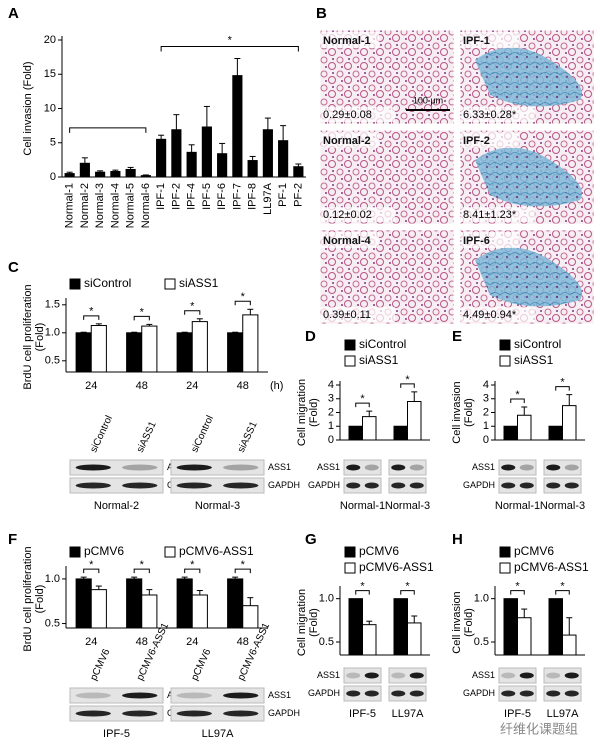 The height and width of the screenshot is (744, 600). I want to click on x-tick-label: LL97A, so click(268, 198).